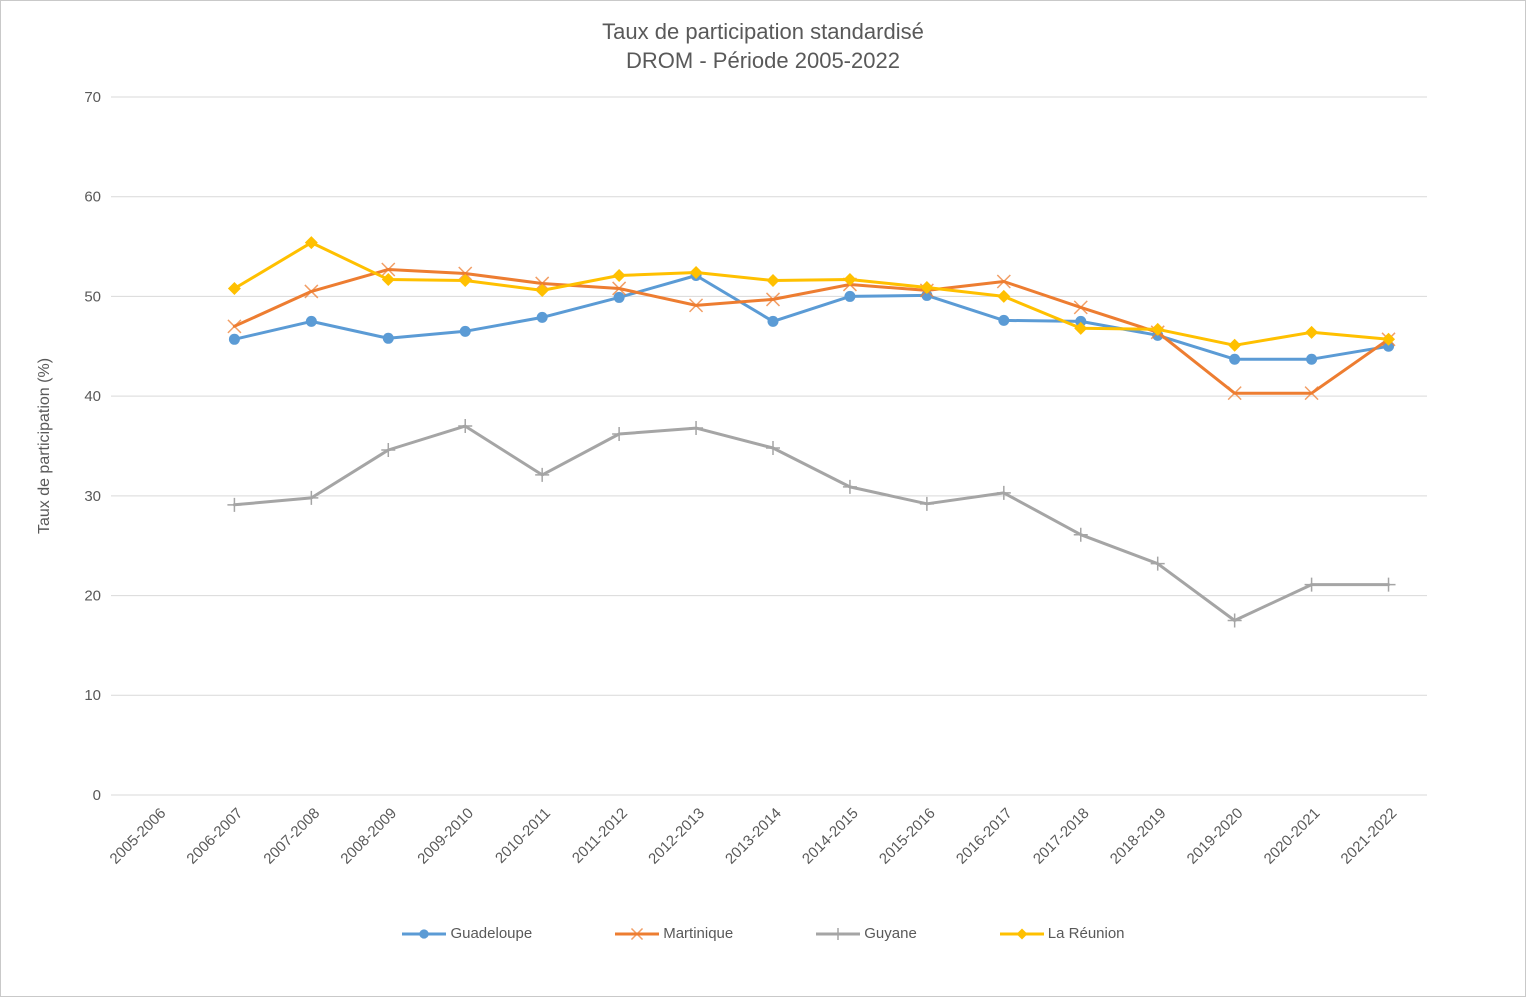 The image size is (1526, 997). I want to click on legend-item-guyane: Guyane, so click(866, 933).